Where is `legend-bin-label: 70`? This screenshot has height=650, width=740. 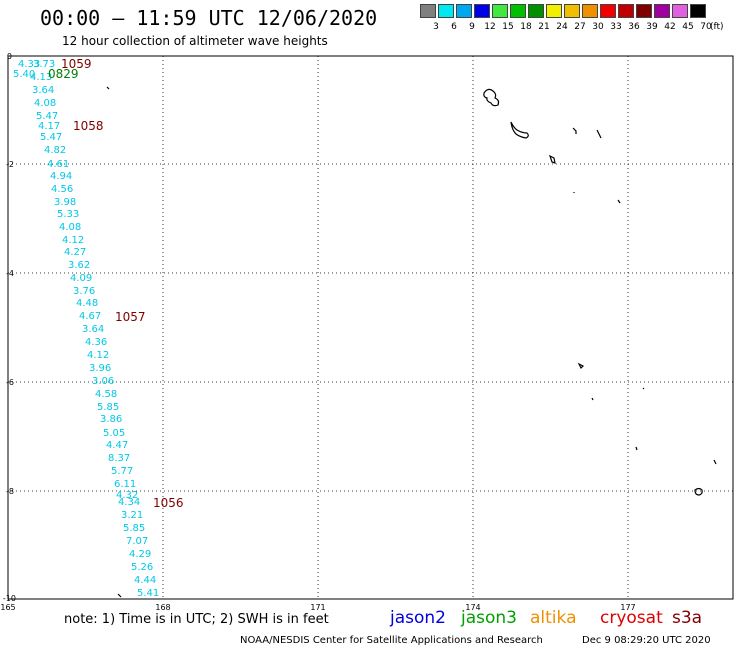 legend-bin-label: 70 is located at coordinates (706, 27).